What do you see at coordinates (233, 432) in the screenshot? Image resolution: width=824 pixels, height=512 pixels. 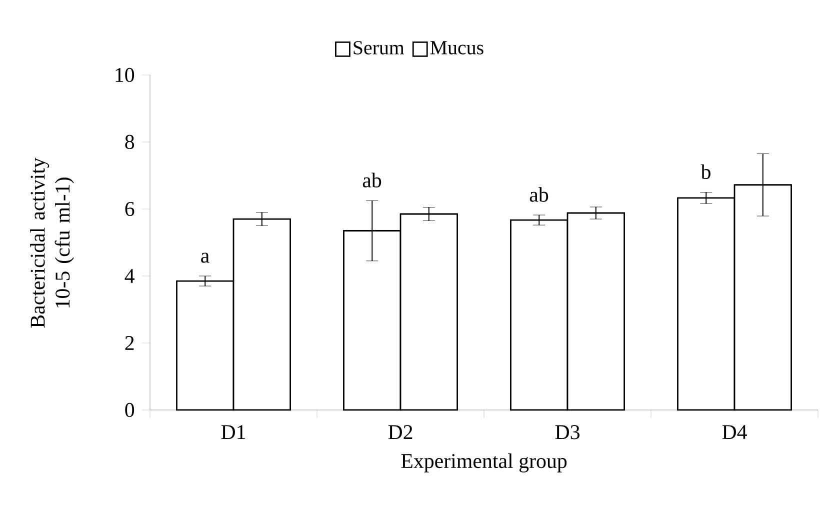 I see `x-tick-label: D1` at bounding box center [233, 432].